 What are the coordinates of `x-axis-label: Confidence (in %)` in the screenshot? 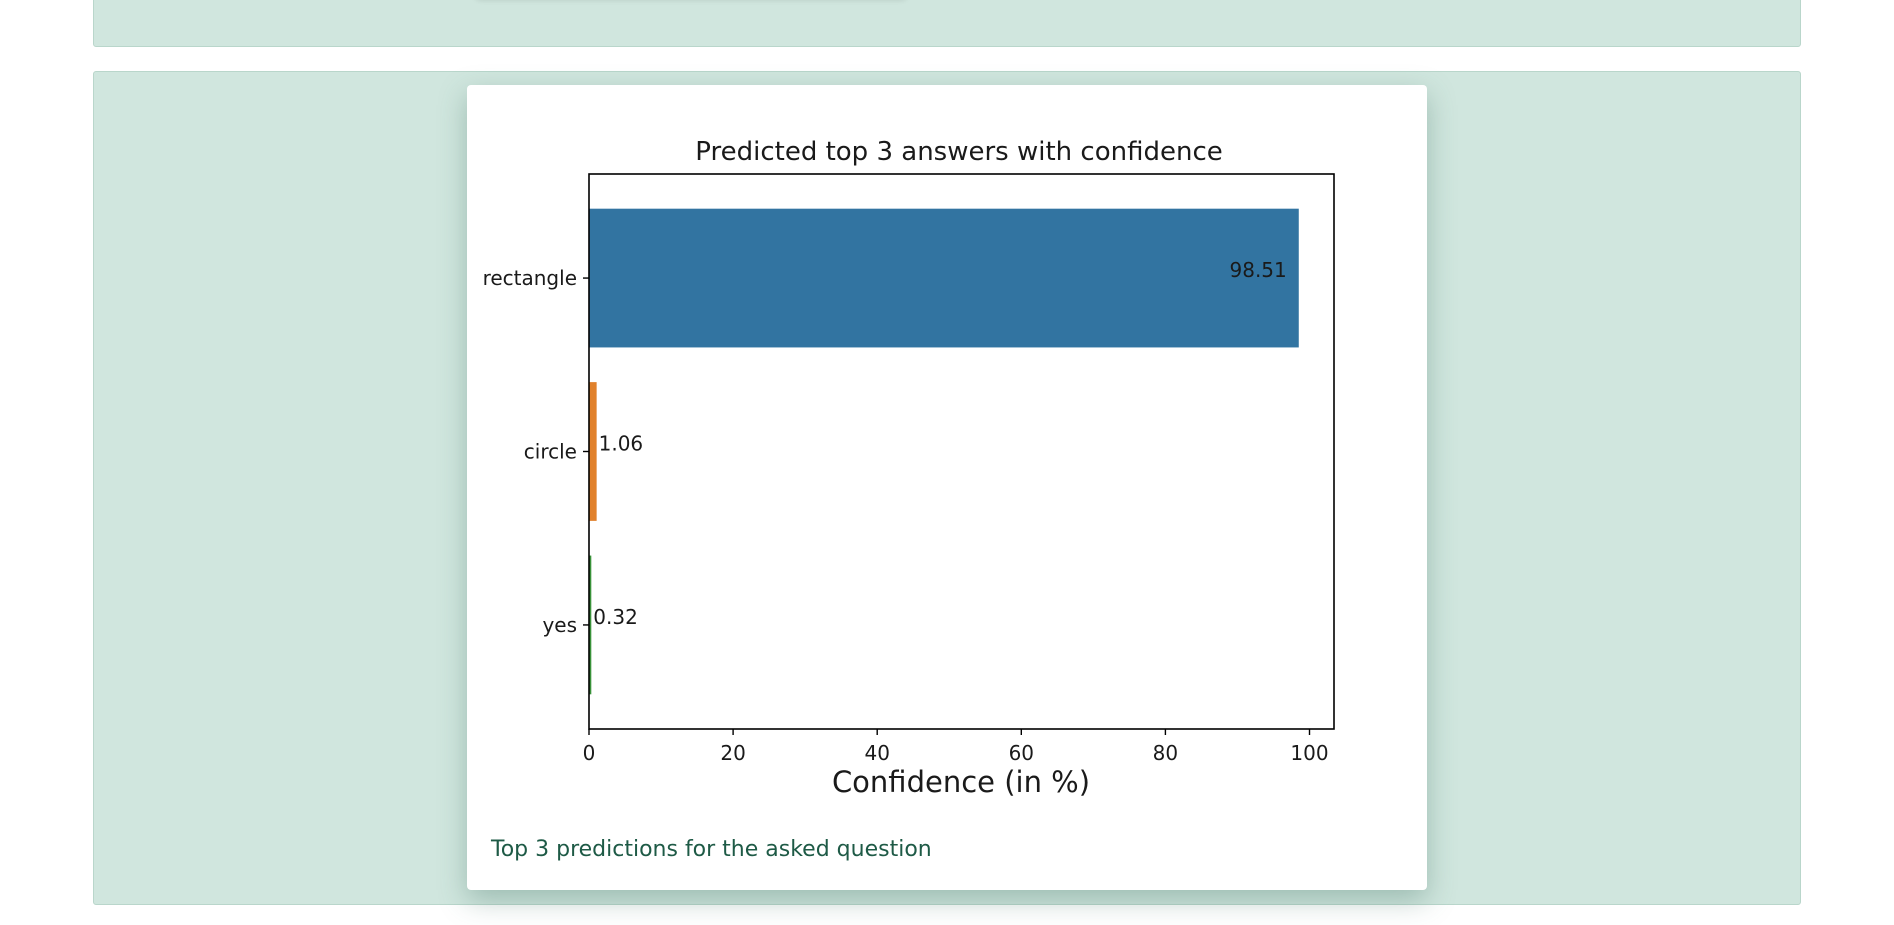 It's located at (961, 782).